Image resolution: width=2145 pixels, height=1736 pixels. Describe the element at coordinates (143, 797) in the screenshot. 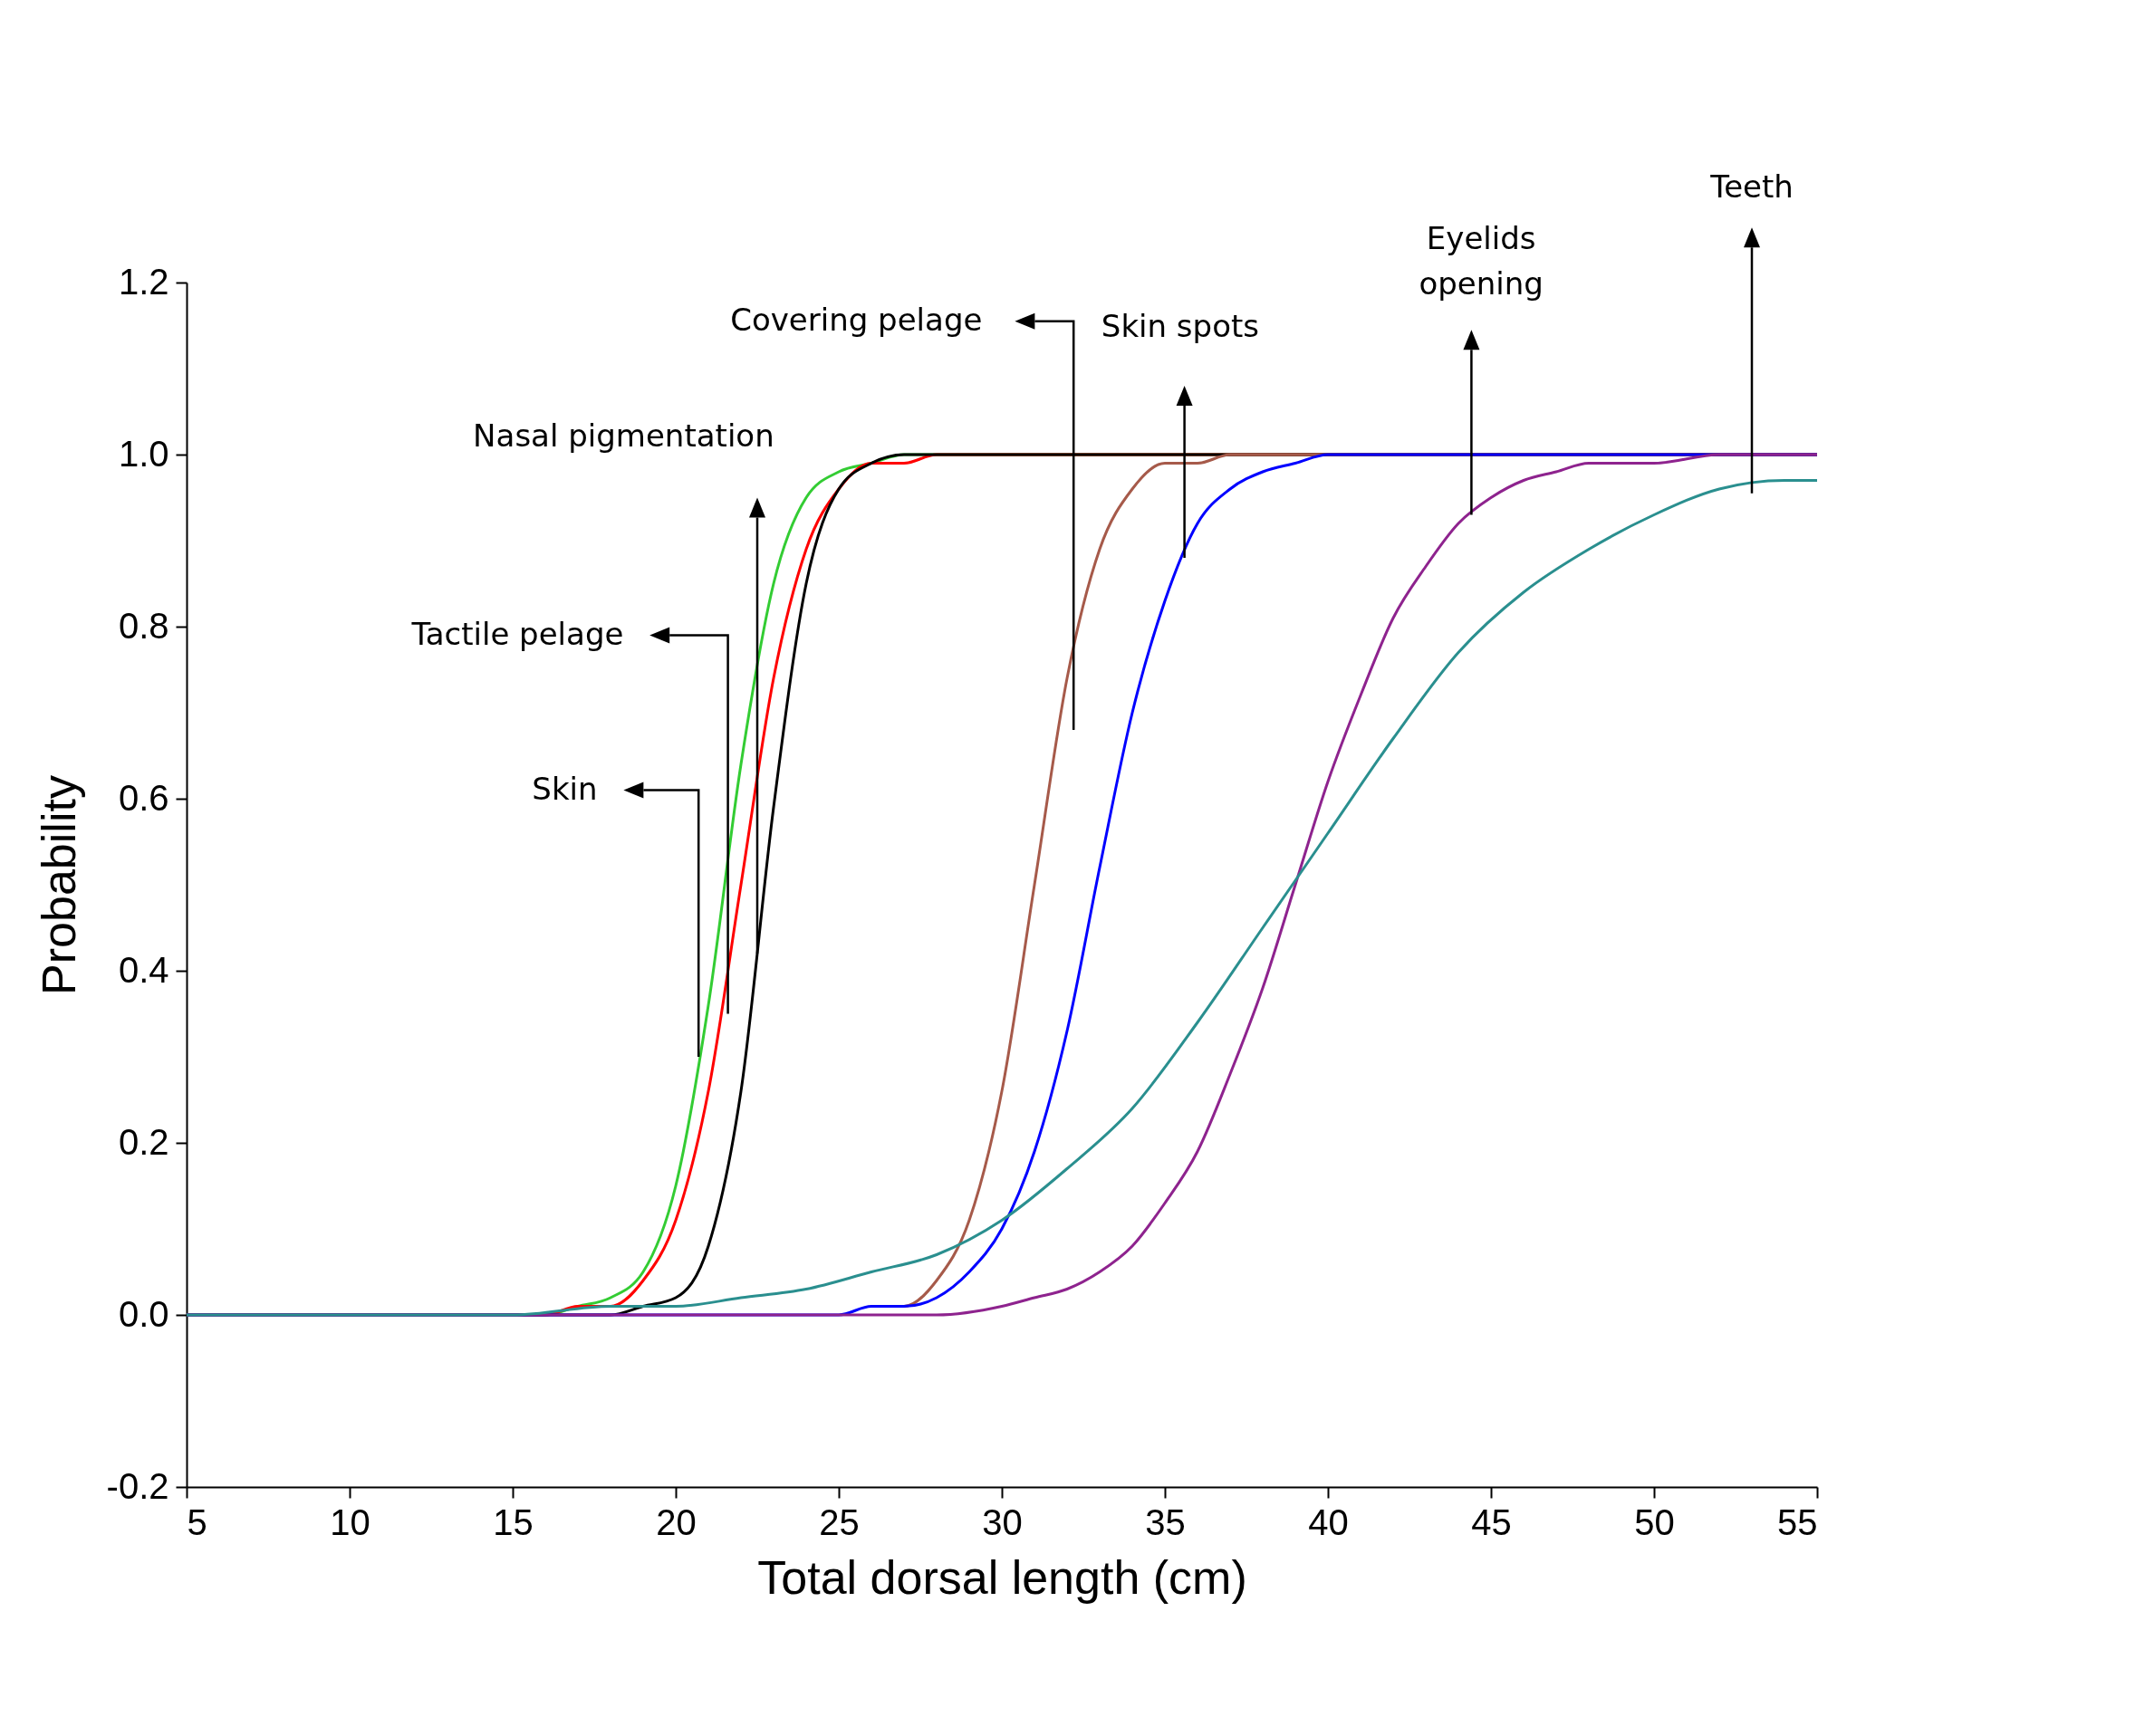

I see `y-tick-label: 0.6` at that location.